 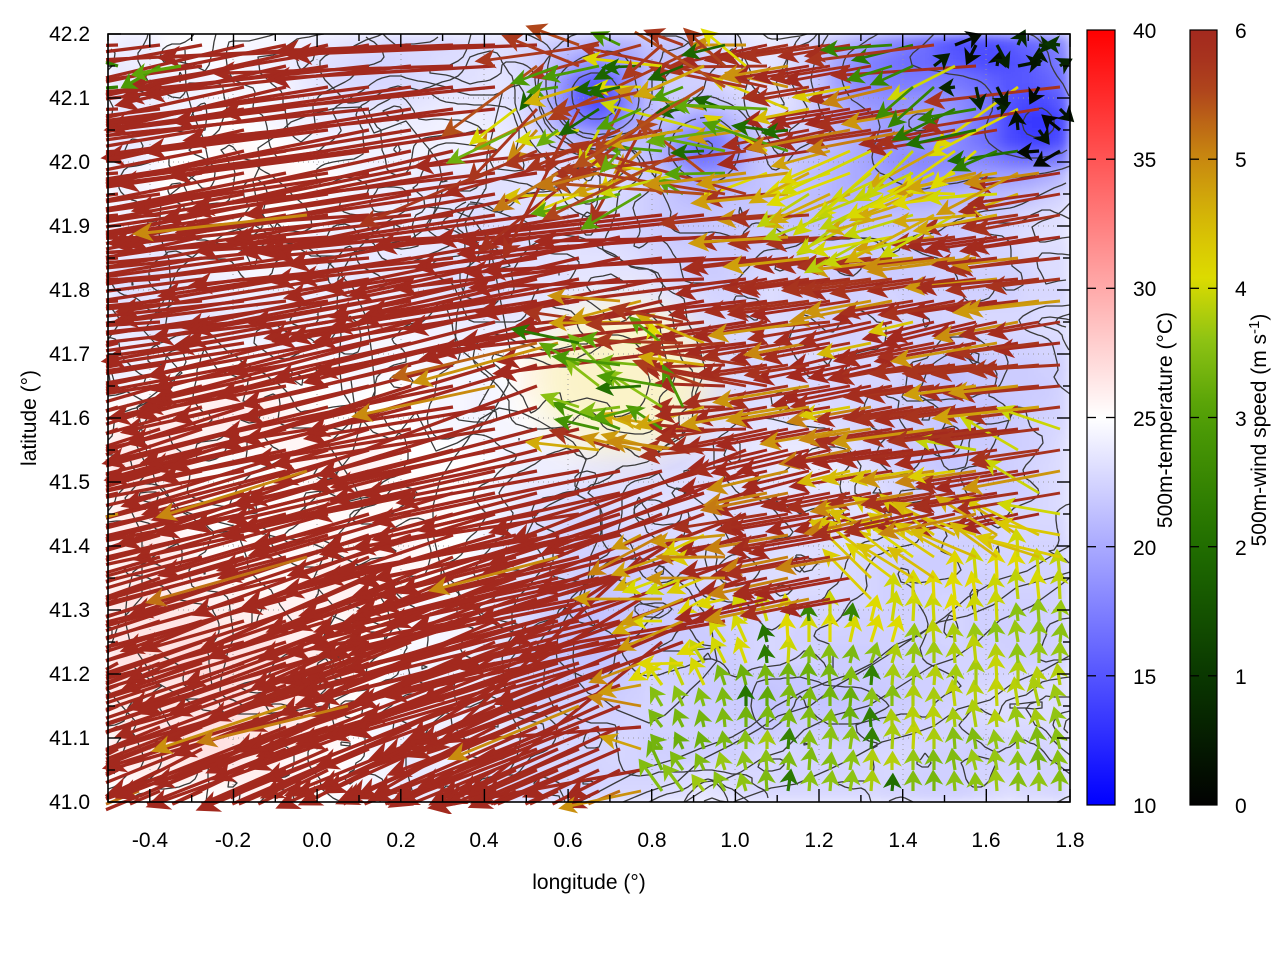 I want to click on svg-text: -0.4, so click(x=150, y=840).